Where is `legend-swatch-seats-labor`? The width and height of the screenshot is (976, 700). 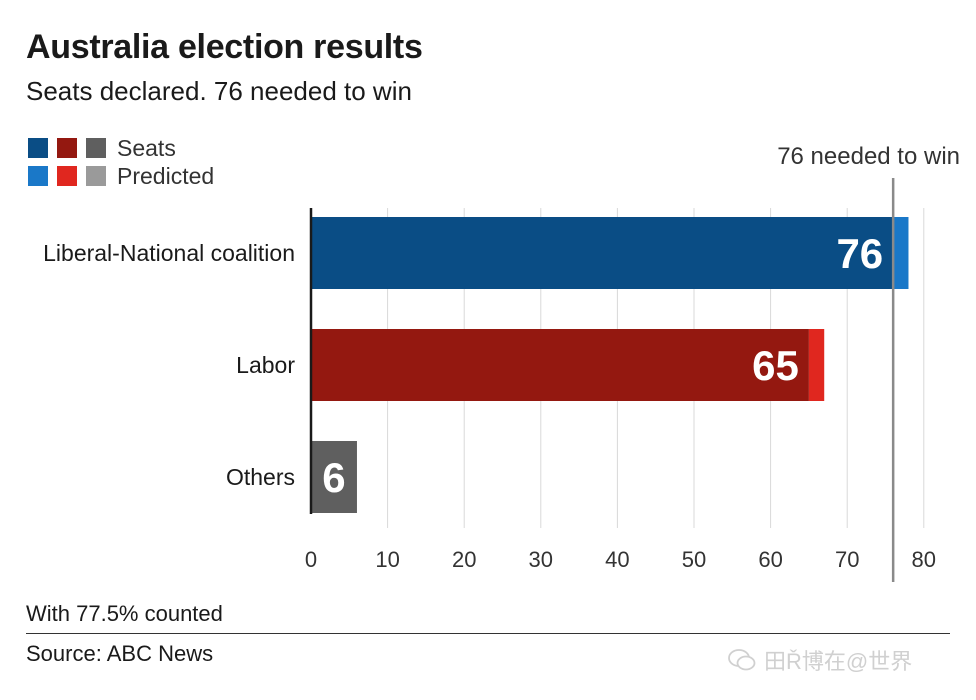
legend-swatch-seats-labor is located at coordinates (67, 148).